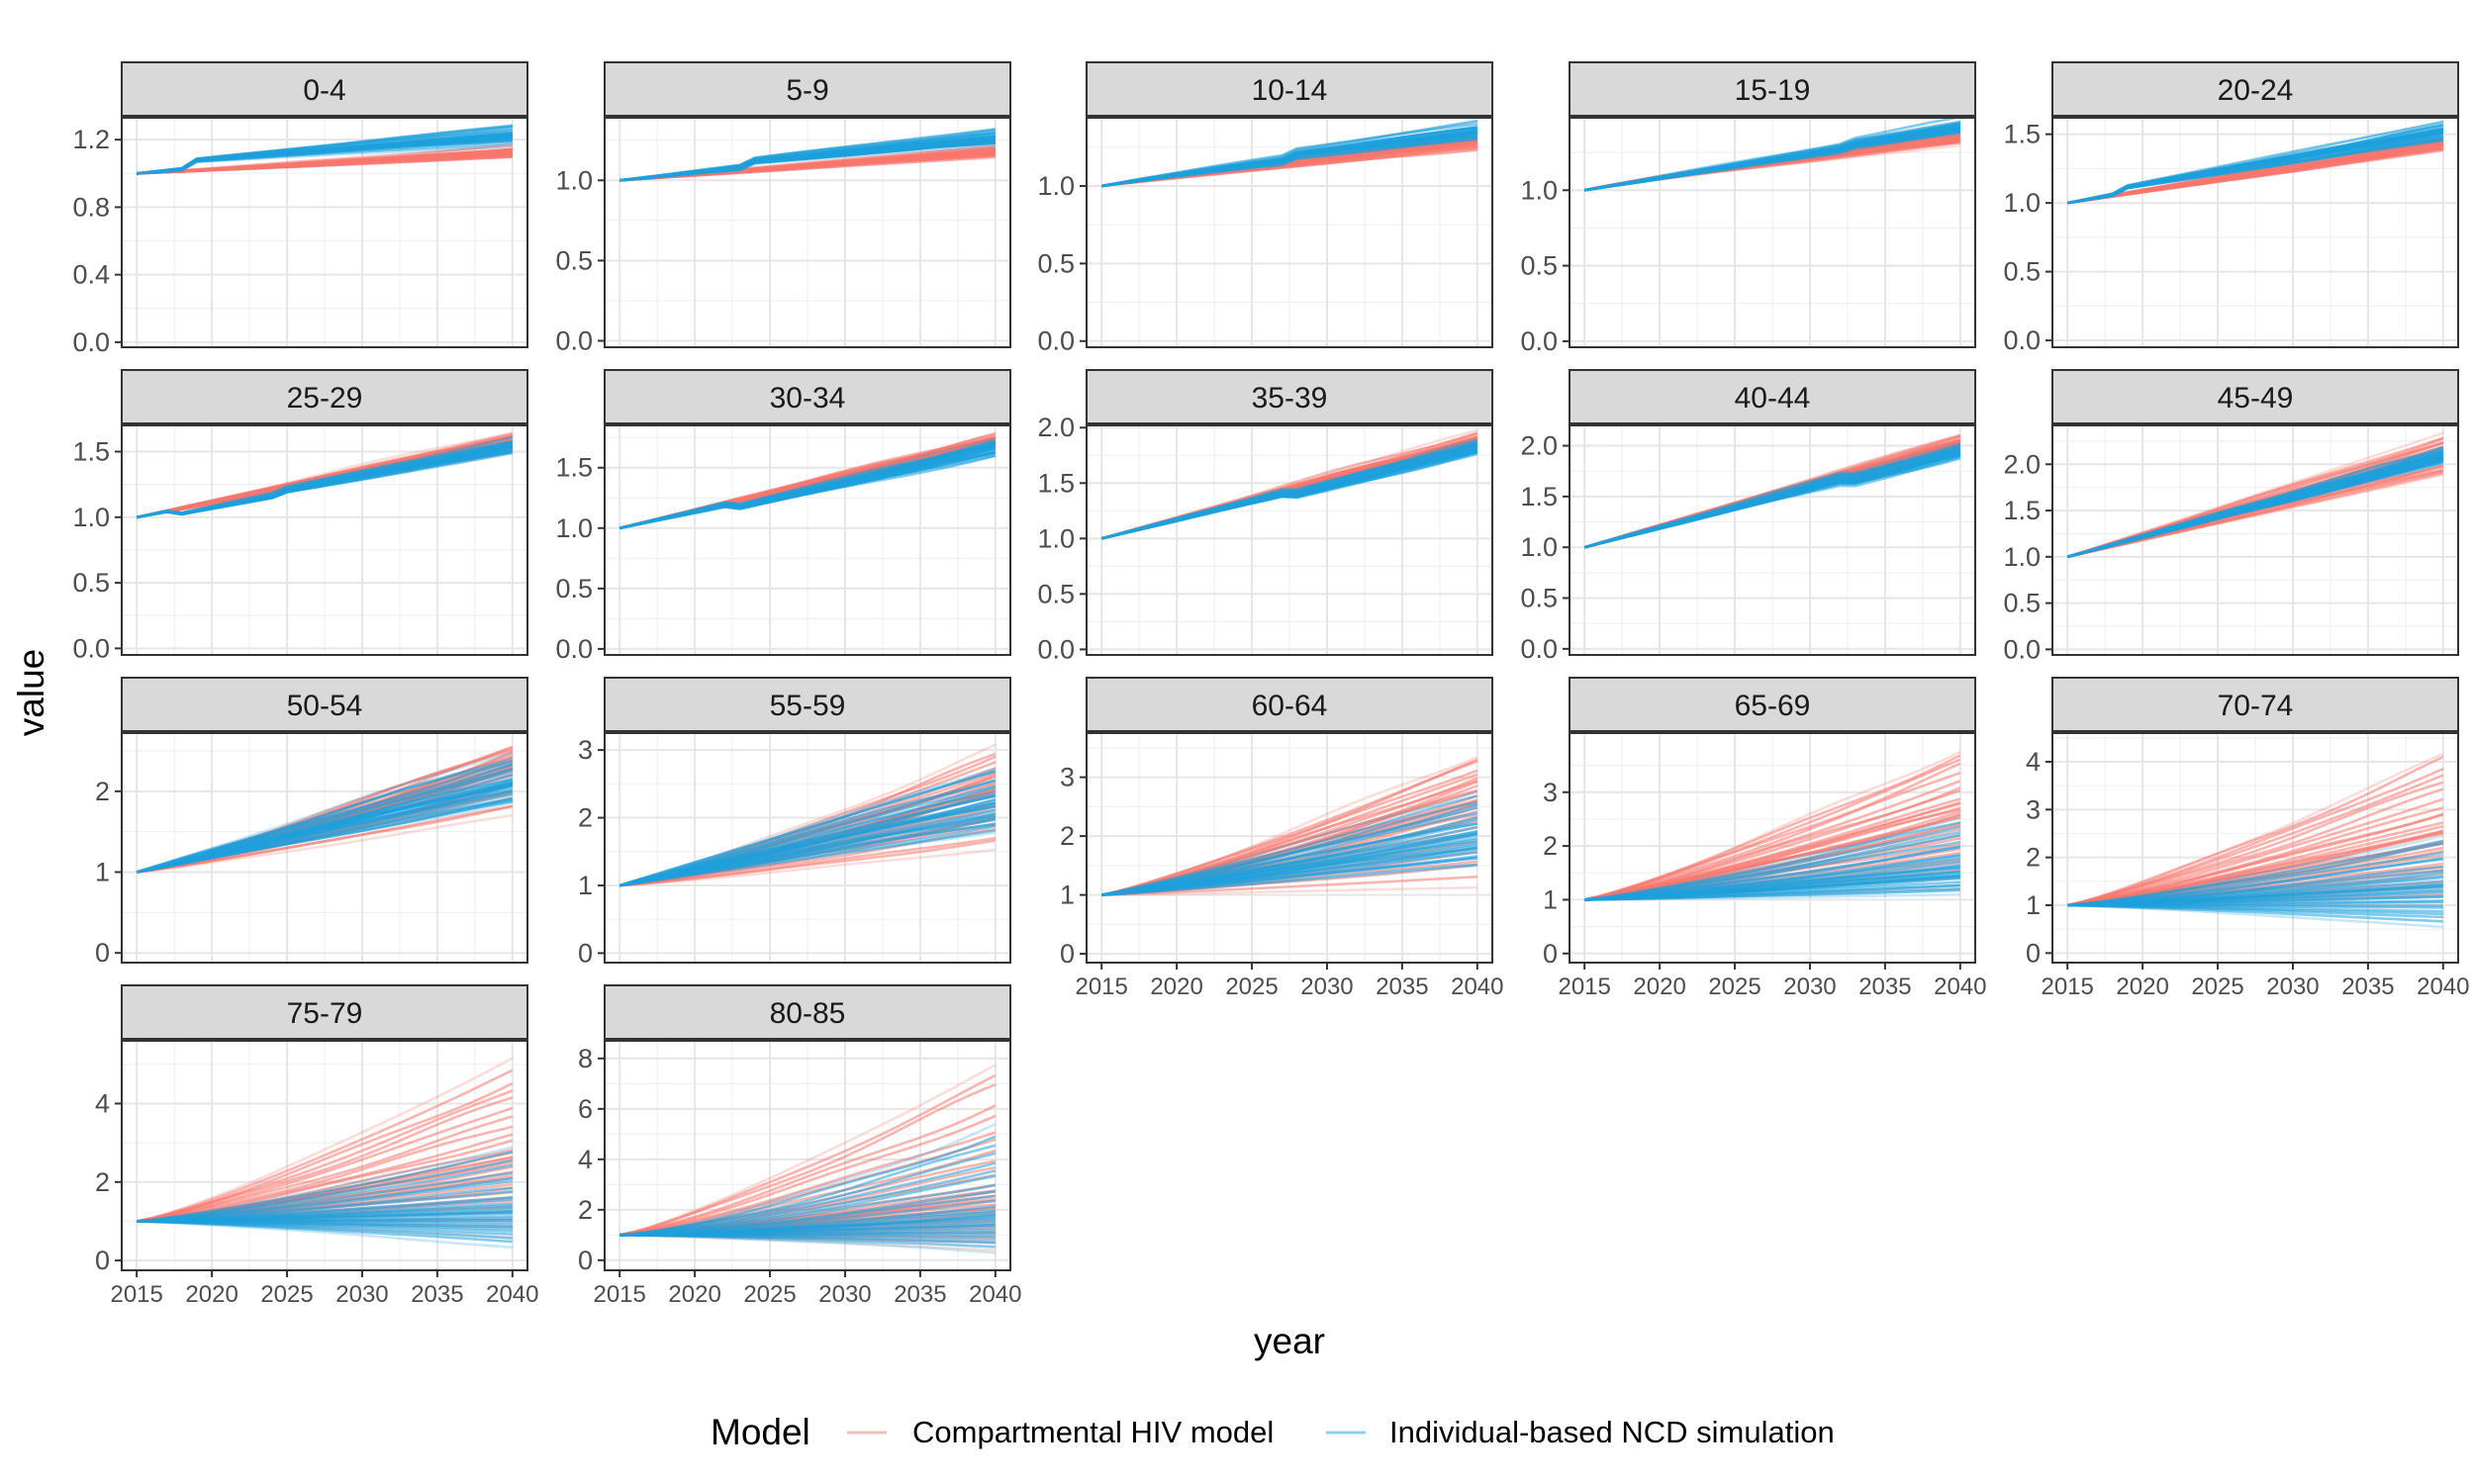  Describe the element at coordinates (1093, 1432) in the screenshot. I see `legend-label-compartmental-hiv: Compartmental HIV model` at that location.